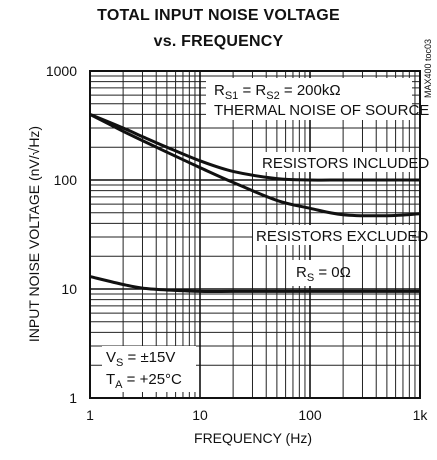 This screenshot has height=460, width=437. What do you see at coordinates (218, 41) in the screenshot?
I see `chart-subtitle: vs. FREQUENCY` at bounding box center [218, 41].